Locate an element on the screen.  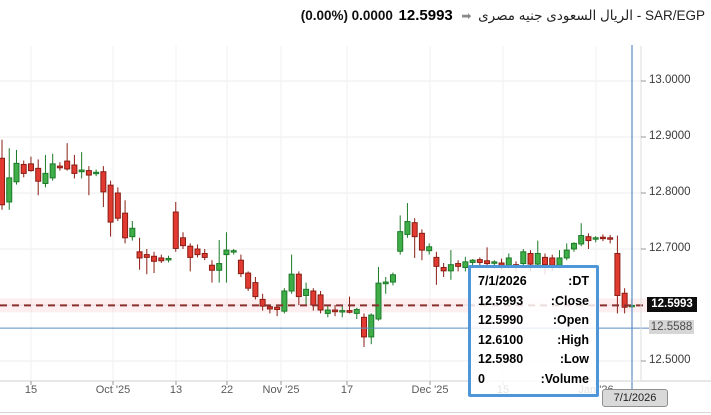
change-value: 0.0000 is located at coordinates (372, 15).